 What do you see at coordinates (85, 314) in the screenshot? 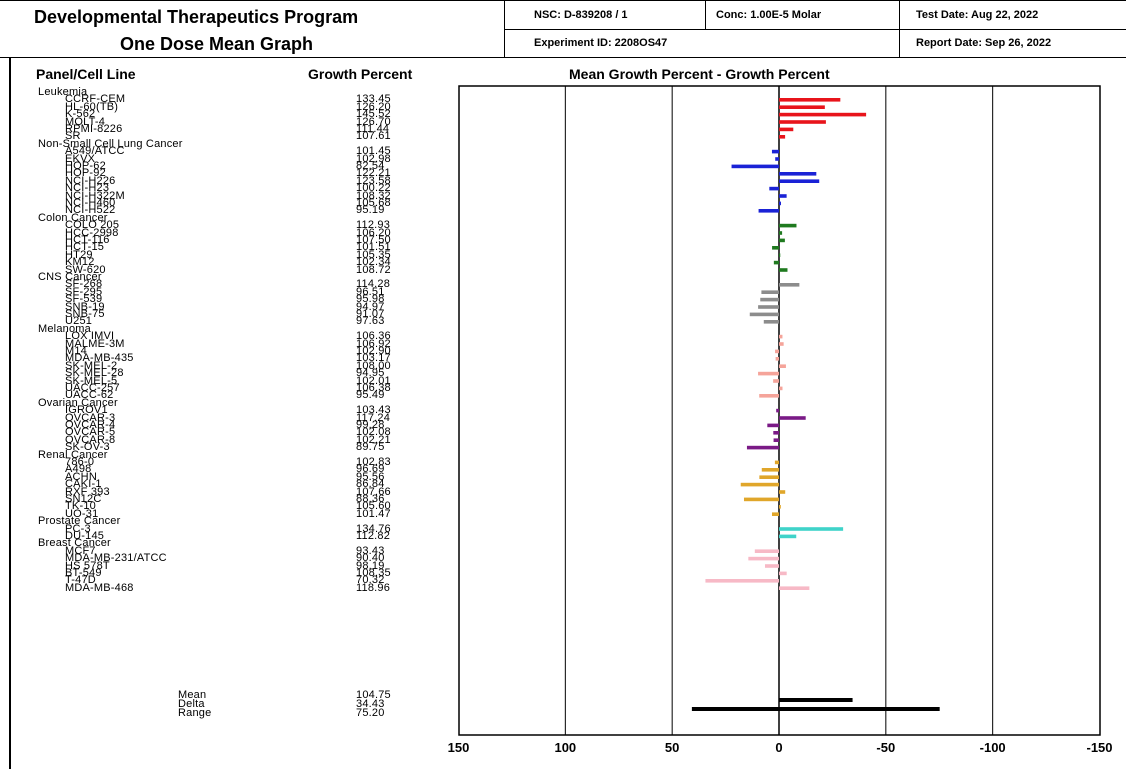
I see `cell-line-name: SNB-75` at bounding box center [85, 314].